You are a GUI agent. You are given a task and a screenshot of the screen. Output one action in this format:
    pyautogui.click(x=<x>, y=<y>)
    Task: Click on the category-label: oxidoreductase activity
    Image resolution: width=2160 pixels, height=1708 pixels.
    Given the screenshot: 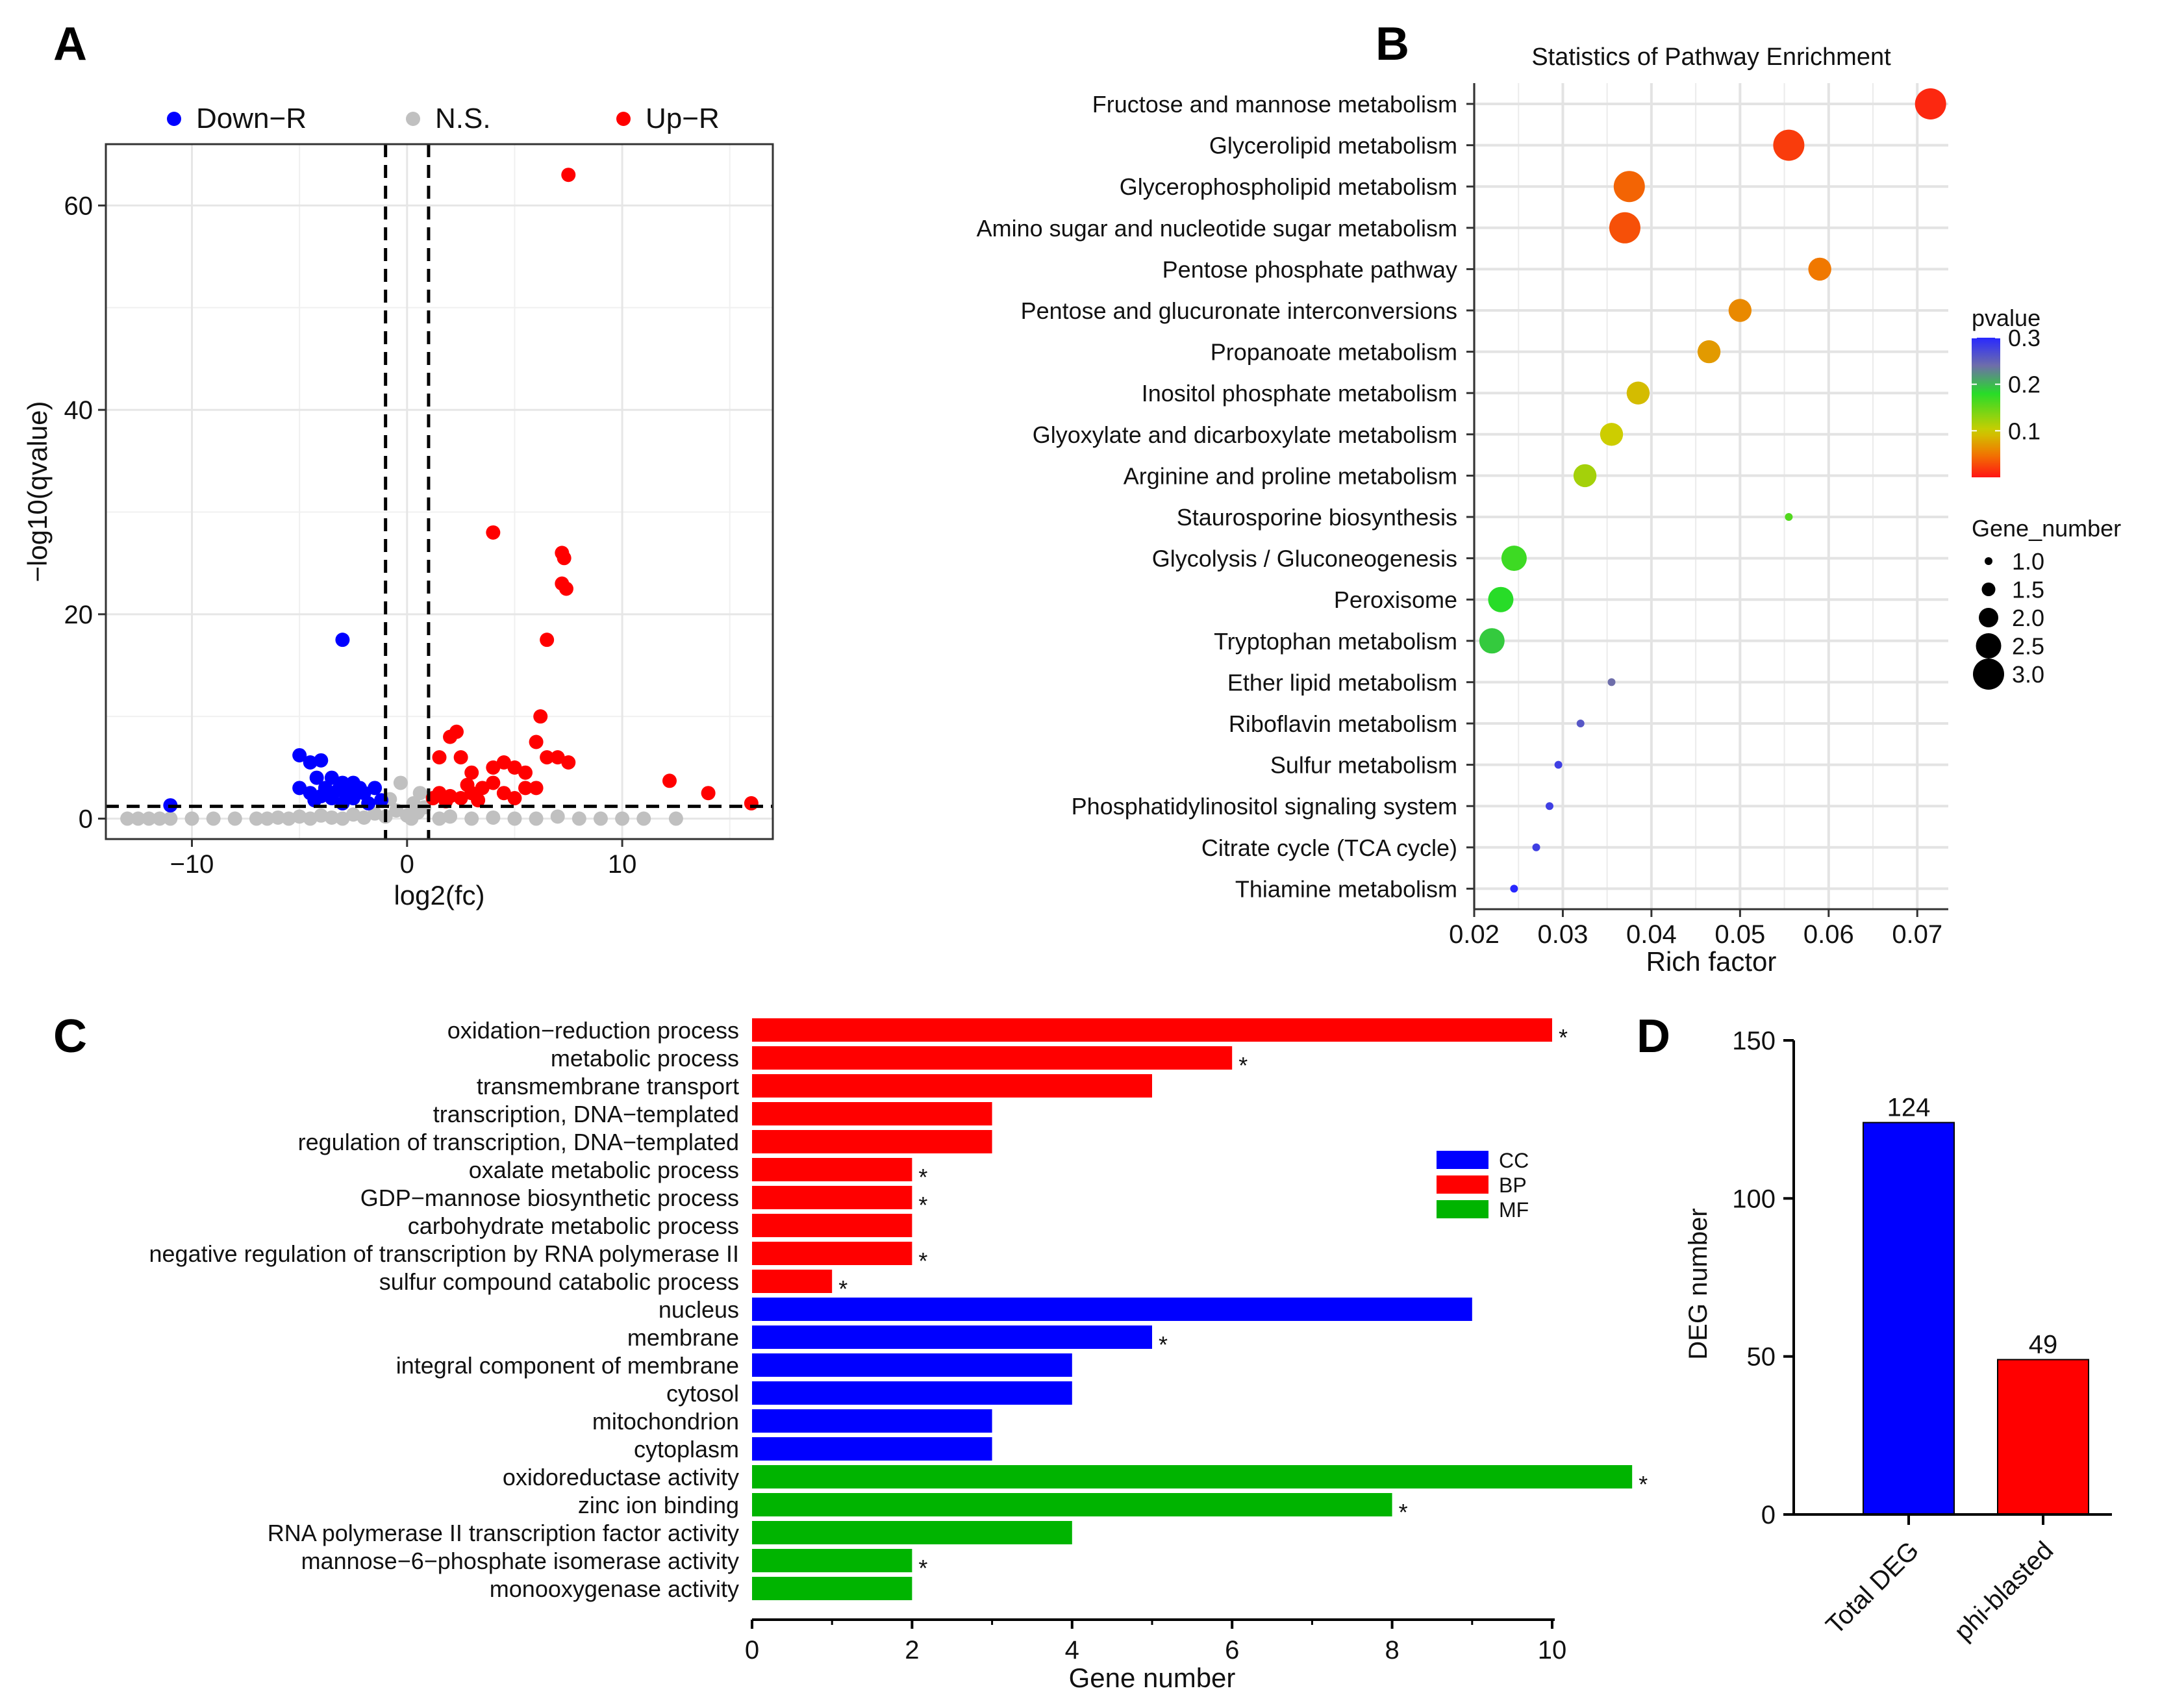 What is the action you would take?
    pyautogui.click(x=621, y=1477)
    